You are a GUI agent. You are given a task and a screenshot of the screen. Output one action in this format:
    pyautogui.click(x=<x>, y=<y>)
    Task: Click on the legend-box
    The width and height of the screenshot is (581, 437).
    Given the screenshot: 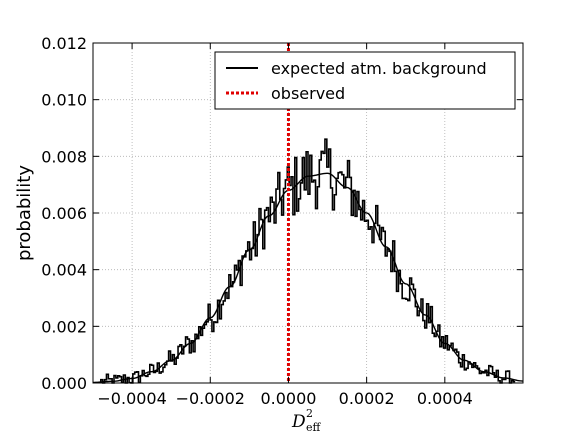 What is the action you would take?
    pyautogui.click(x=365, y=80)
    